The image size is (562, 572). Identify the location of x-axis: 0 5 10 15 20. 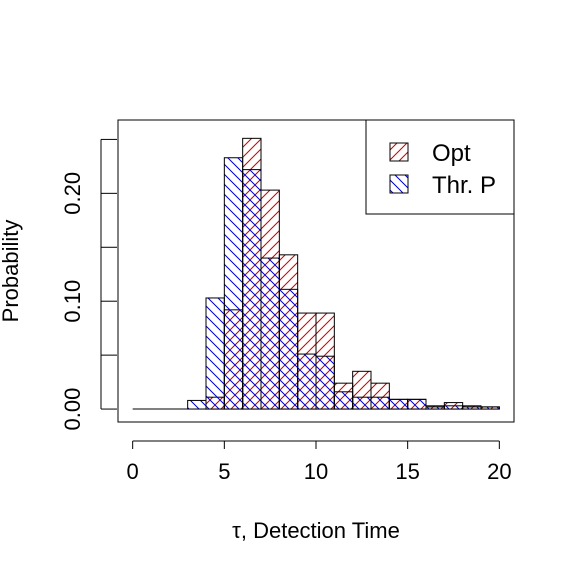
(319, 462).